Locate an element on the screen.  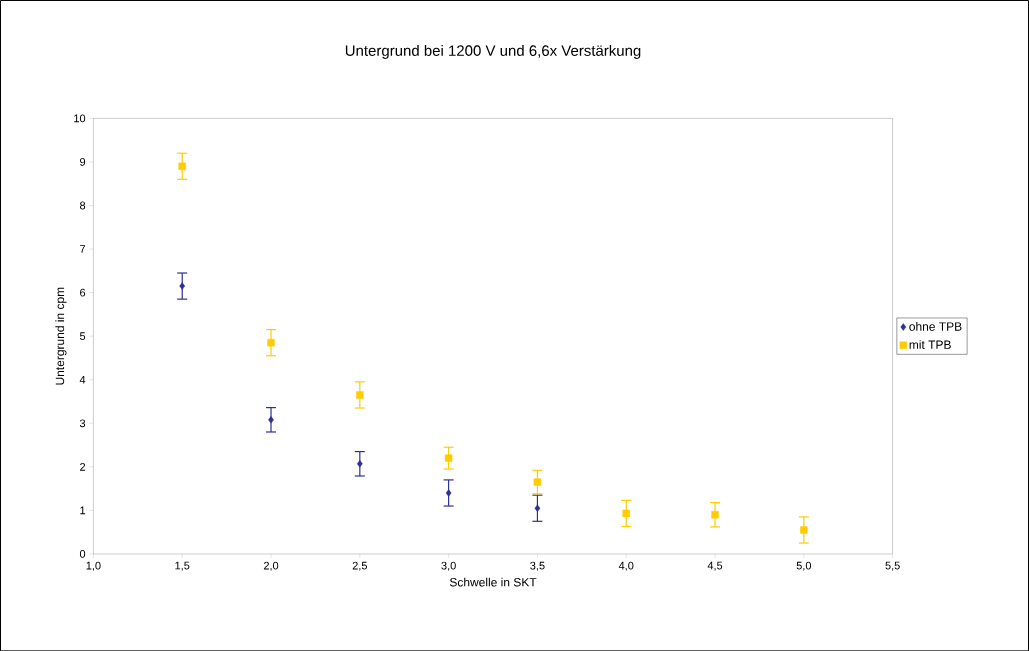
x-tick-label: 3,5 is located at coordinates (537, 566).